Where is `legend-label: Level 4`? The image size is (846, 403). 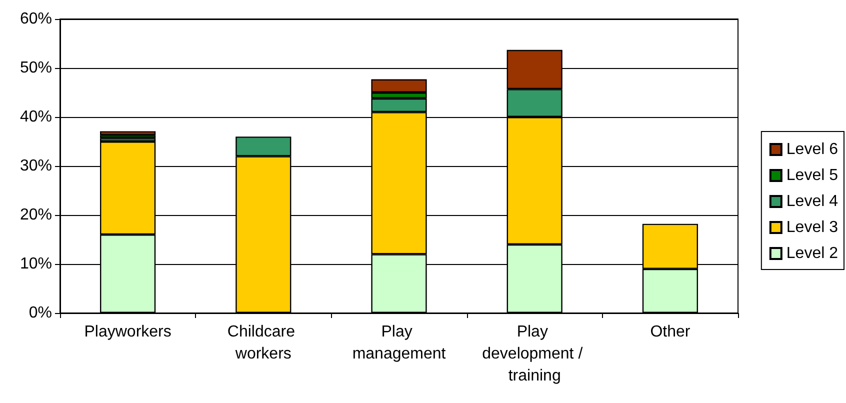 legend-label: Level 4 is located at coordinates (812, 201).